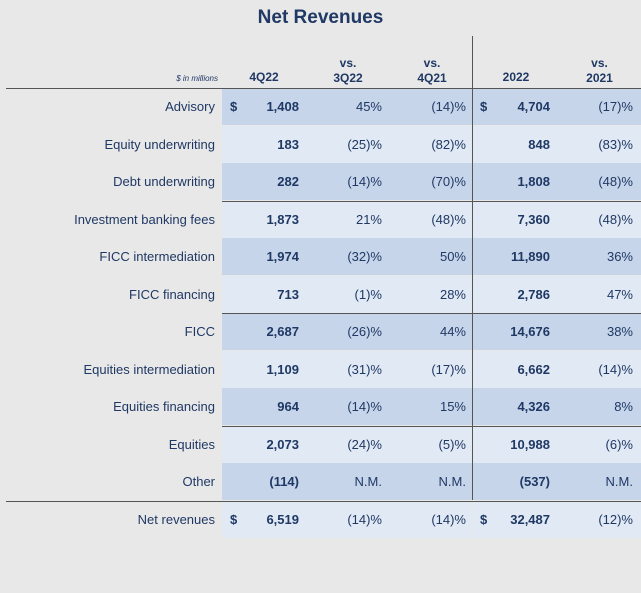 The image size is (641, 593). I want to click on cell-value: 713, so click(288, 294).